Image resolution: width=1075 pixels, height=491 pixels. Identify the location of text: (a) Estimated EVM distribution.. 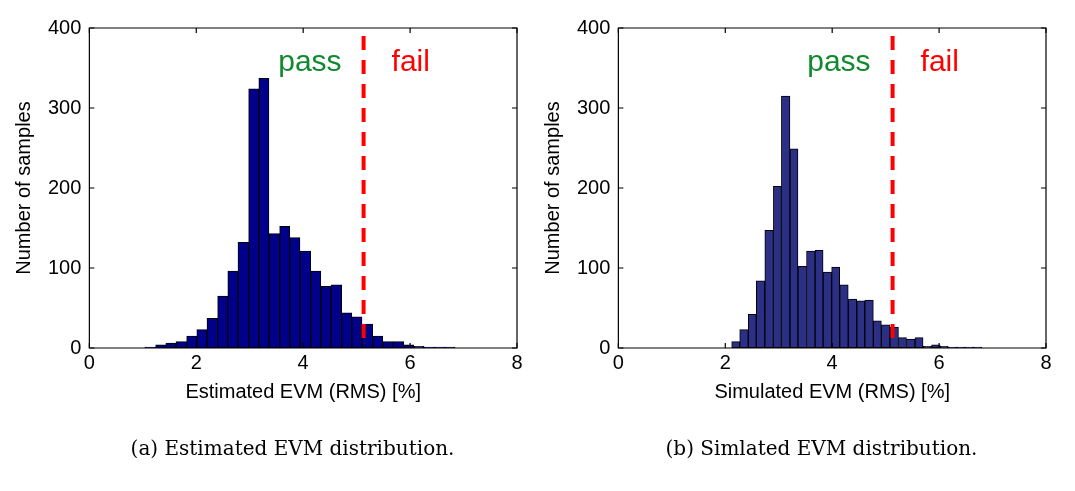
(292, 448).